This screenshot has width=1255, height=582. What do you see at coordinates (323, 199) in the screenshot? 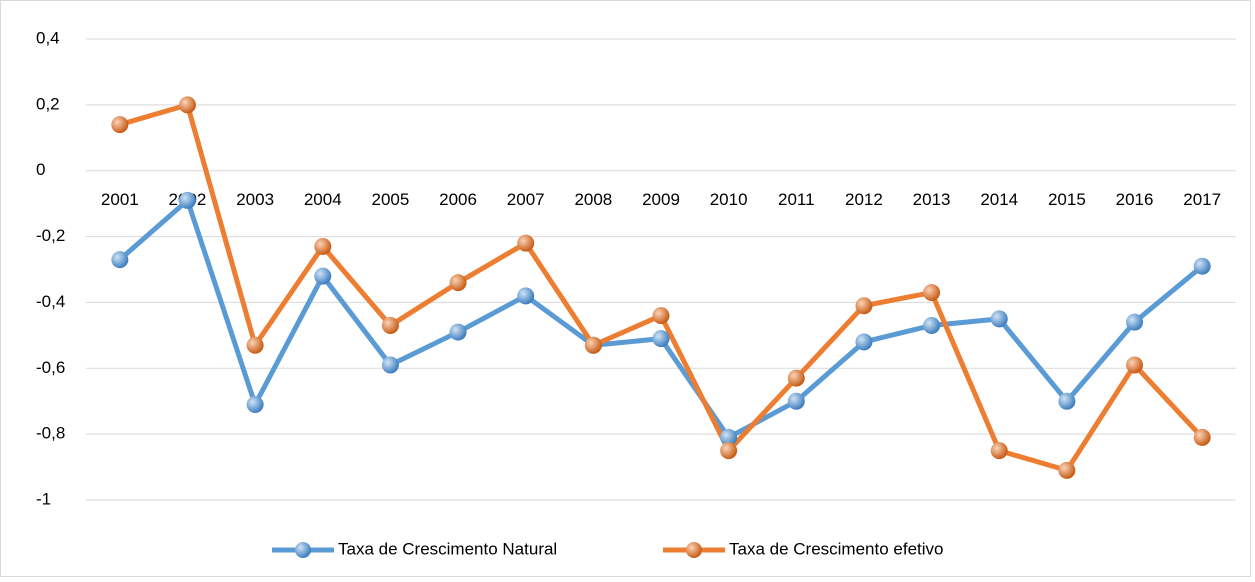
I see `x-tick-label: 2004` at bounding box center [323, 199].